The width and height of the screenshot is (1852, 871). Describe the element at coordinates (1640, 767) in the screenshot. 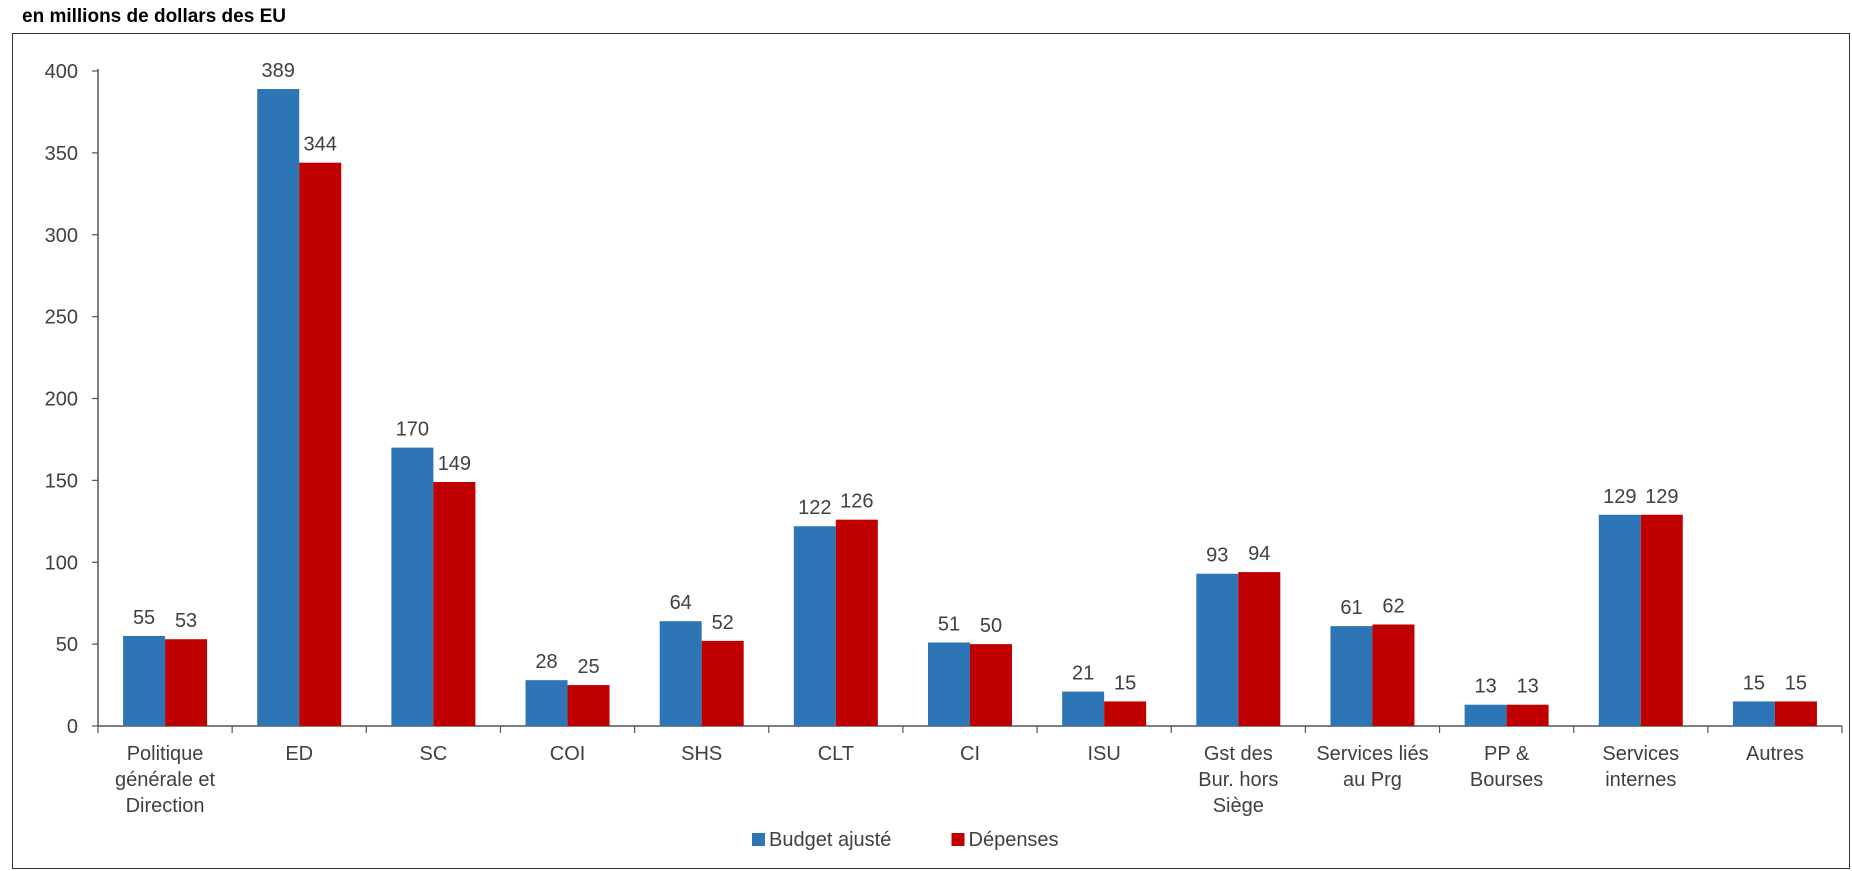

I see `x-tick-label: Services internes` at that location.